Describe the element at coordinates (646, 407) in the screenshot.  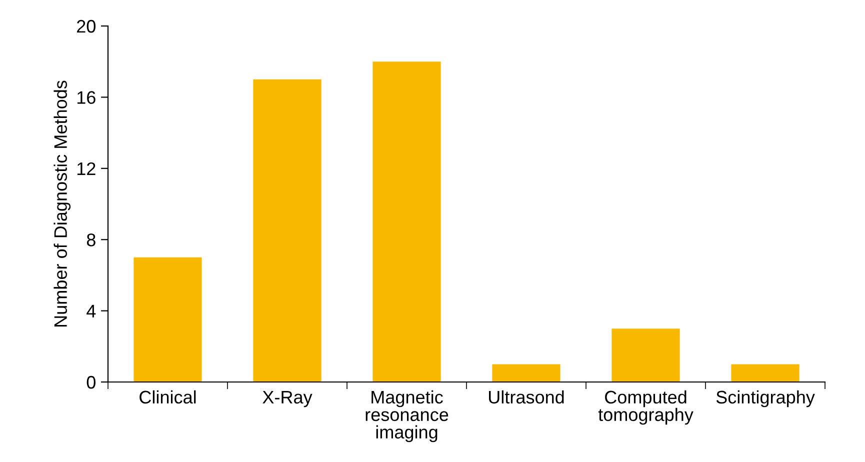
I see `x-tick-label: Computed tomography` at that location.